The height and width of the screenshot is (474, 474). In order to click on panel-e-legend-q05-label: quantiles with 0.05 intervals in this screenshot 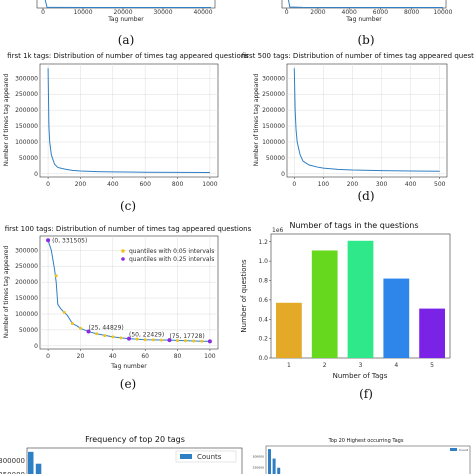, I will do `click(171, 251)`.